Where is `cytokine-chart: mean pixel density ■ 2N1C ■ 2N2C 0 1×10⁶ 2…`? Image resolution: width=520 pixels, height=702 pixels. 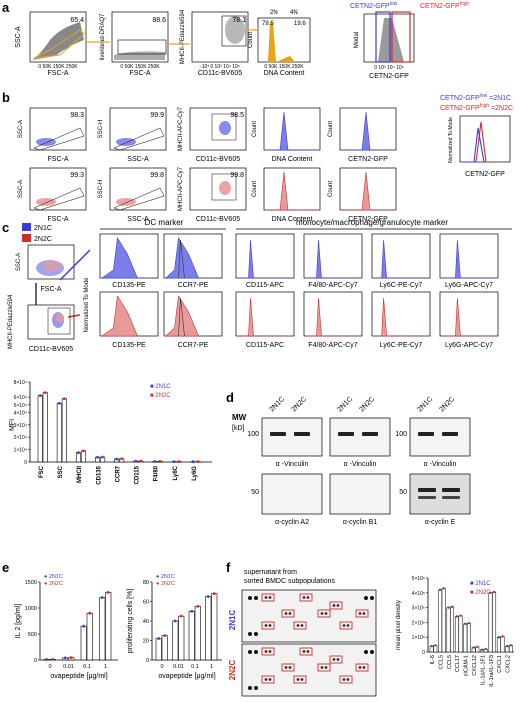
cytokine-chart: mean pixel density ■ 2N1C ■ 2N2C 0 1×10⁶ 2… is located at coordinates (455, 631).